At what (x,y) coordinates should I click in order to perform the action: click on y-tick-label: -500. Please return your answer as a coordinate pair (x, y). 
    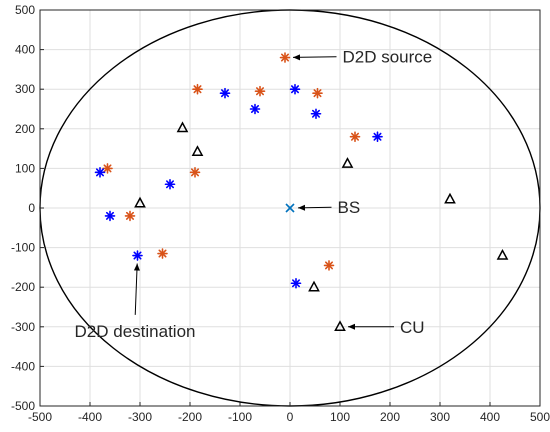
    Looking at the image, I should click on (23, 406).